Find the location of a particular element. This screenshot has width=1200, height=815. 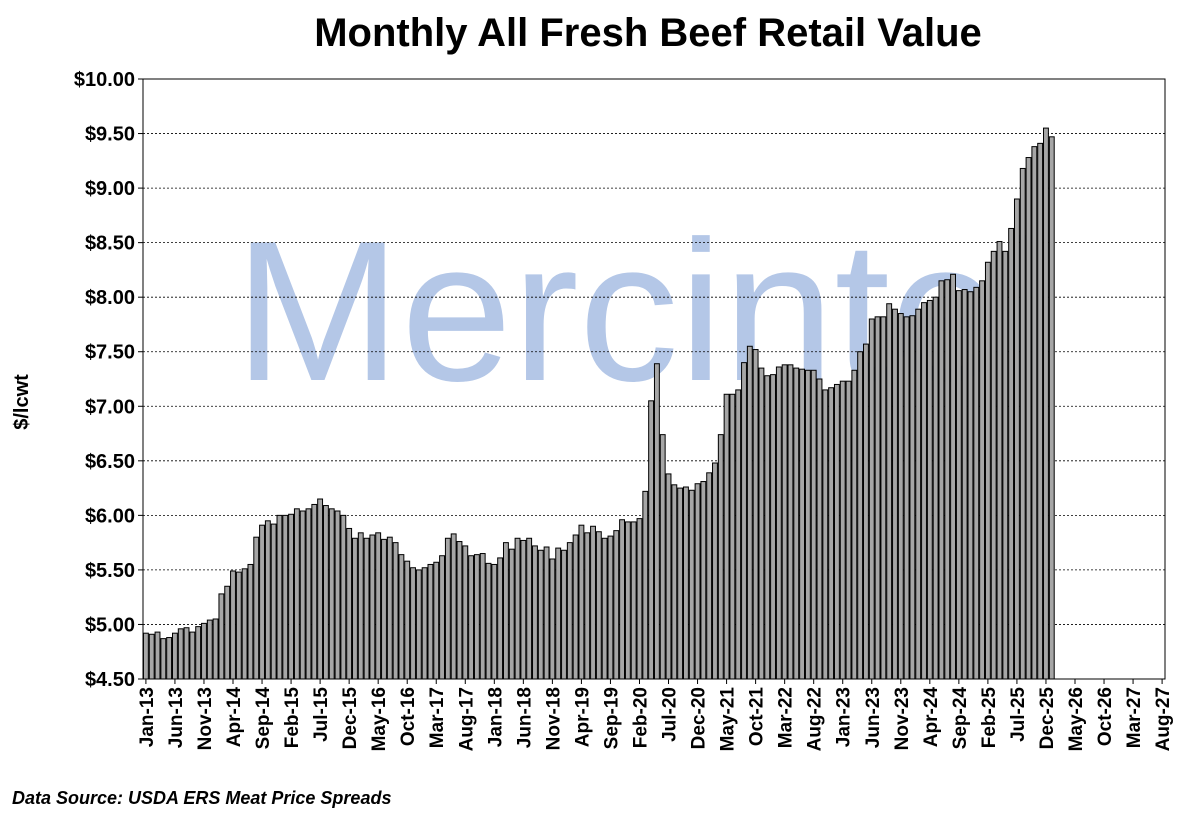

y-tick-label: $9.00 is located at coordinates (110, 189).